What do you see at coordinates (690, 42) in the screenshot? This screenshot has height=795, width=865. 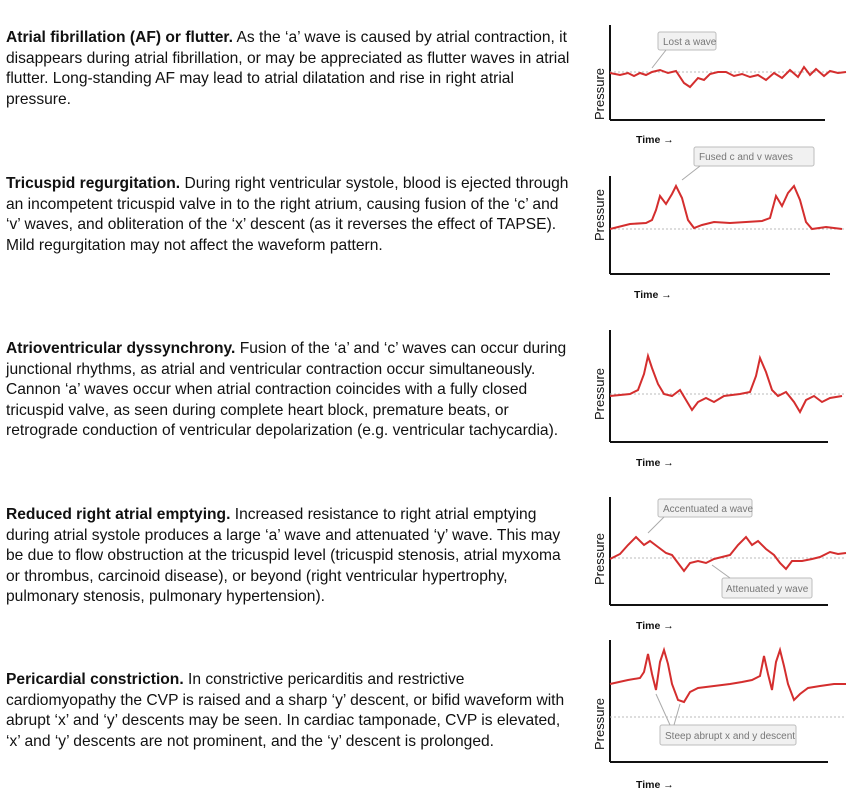 I see `callout-lost-a-wave: Lost a wave` at bounding box center [690, 42].